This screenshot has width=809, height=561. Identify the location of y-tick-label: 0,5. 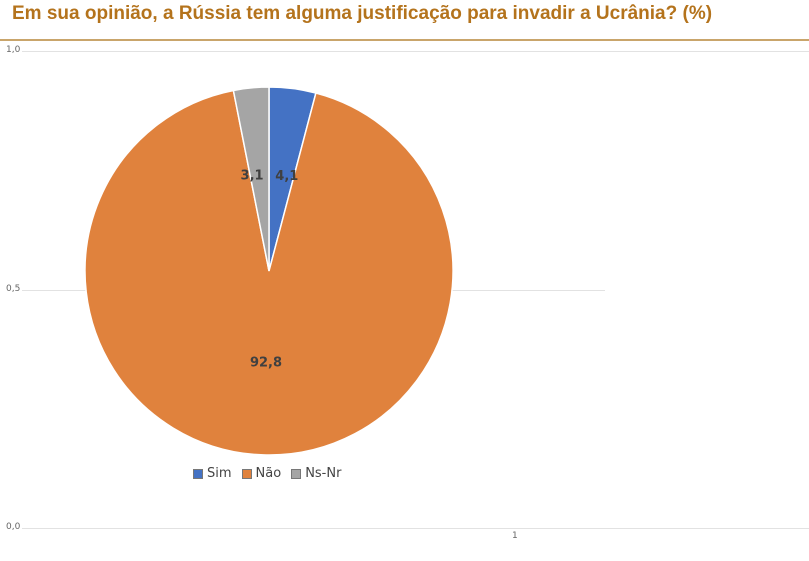
(13, 289).